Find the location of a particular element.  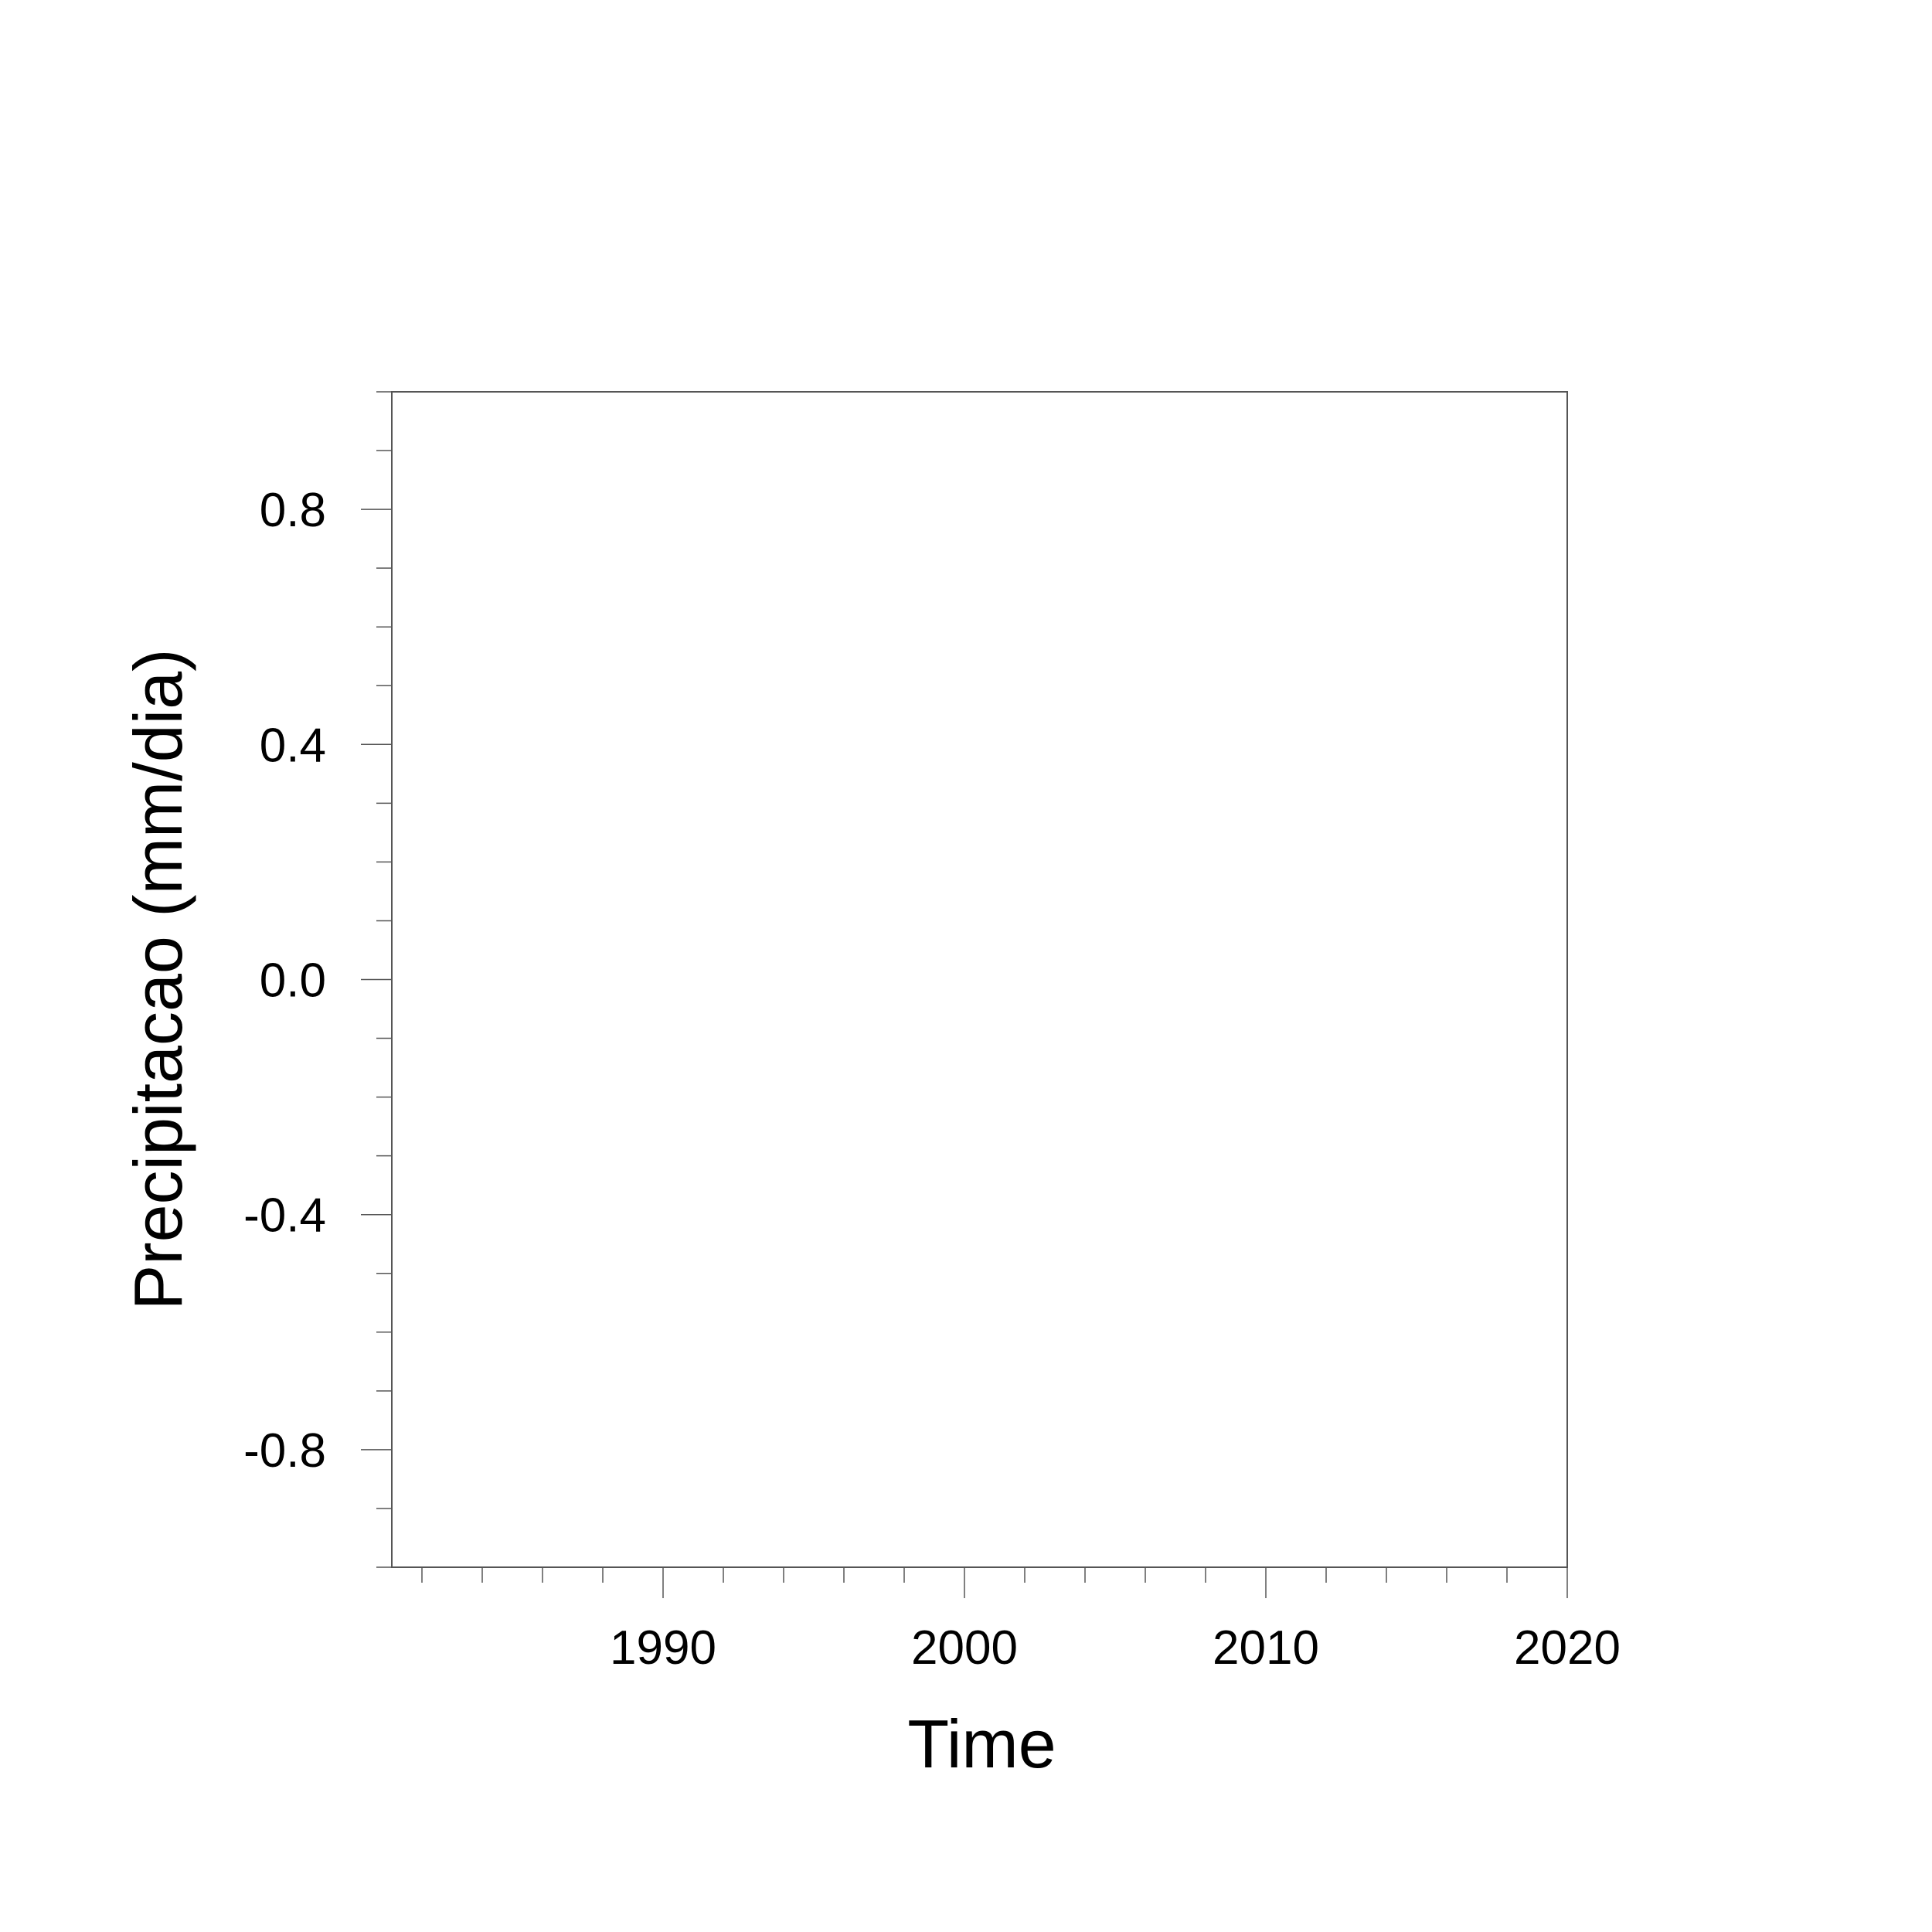

x-tick-label: 2000 is located at coordinates (964, 1648).